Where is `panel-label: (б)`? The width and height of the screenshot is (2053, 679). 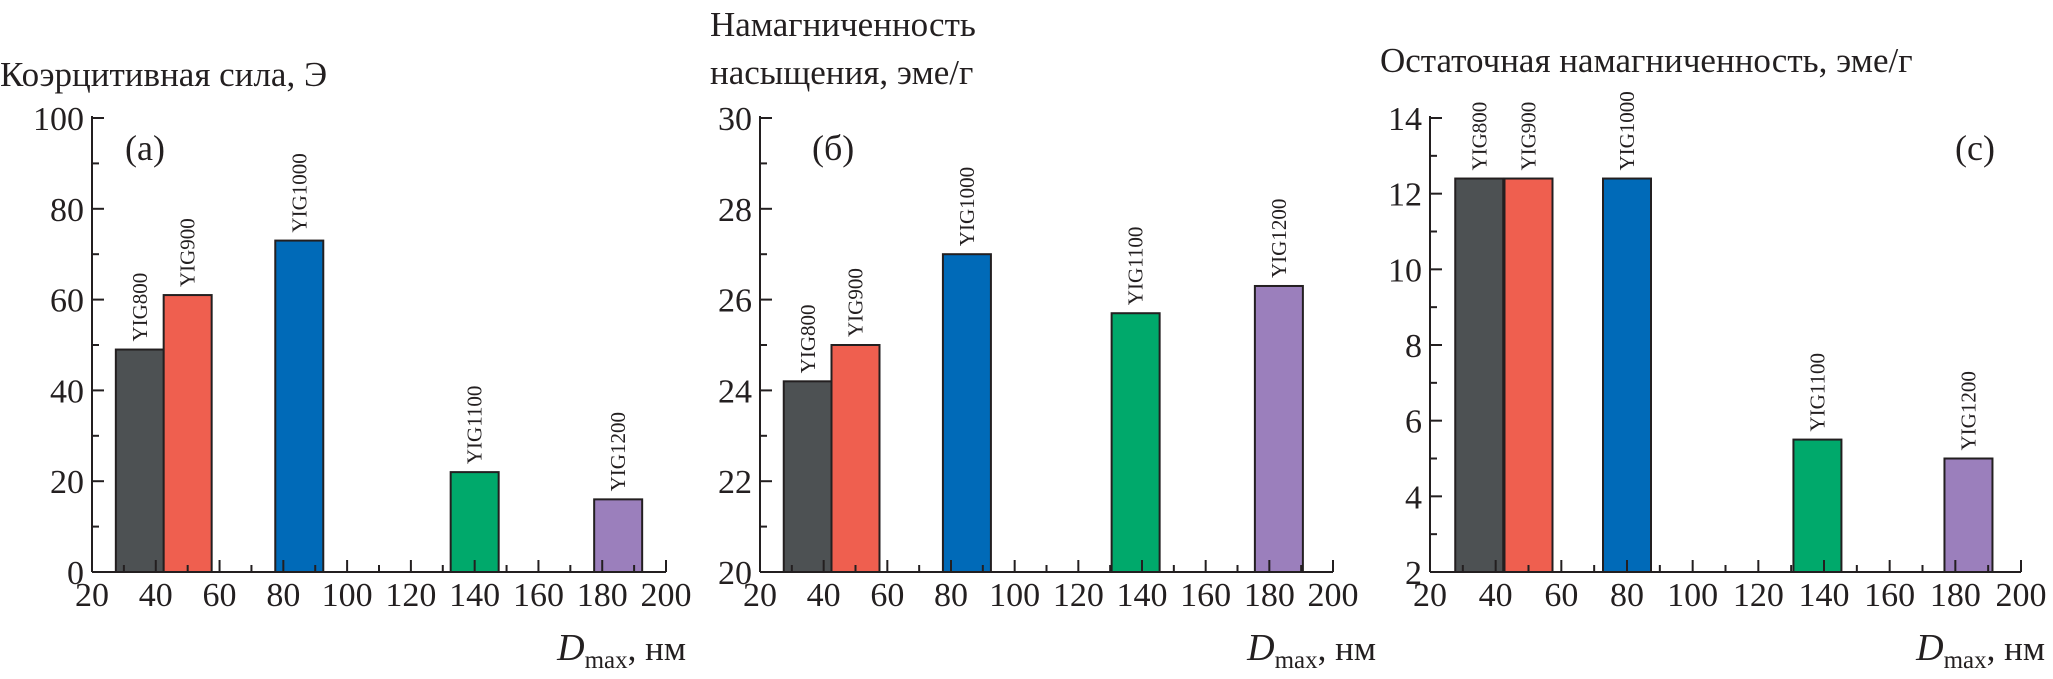 panel-label: (б) is located at coordinates (833, 148).